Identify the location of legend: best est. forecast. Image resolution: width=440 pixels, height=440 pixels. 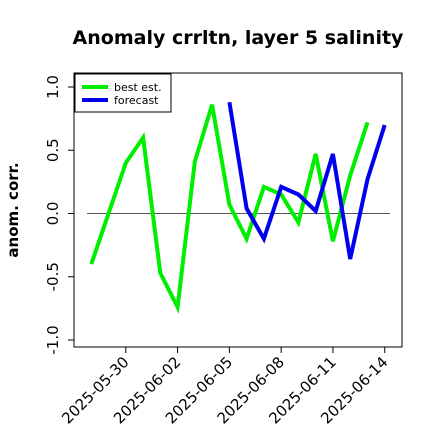
(123, 93).